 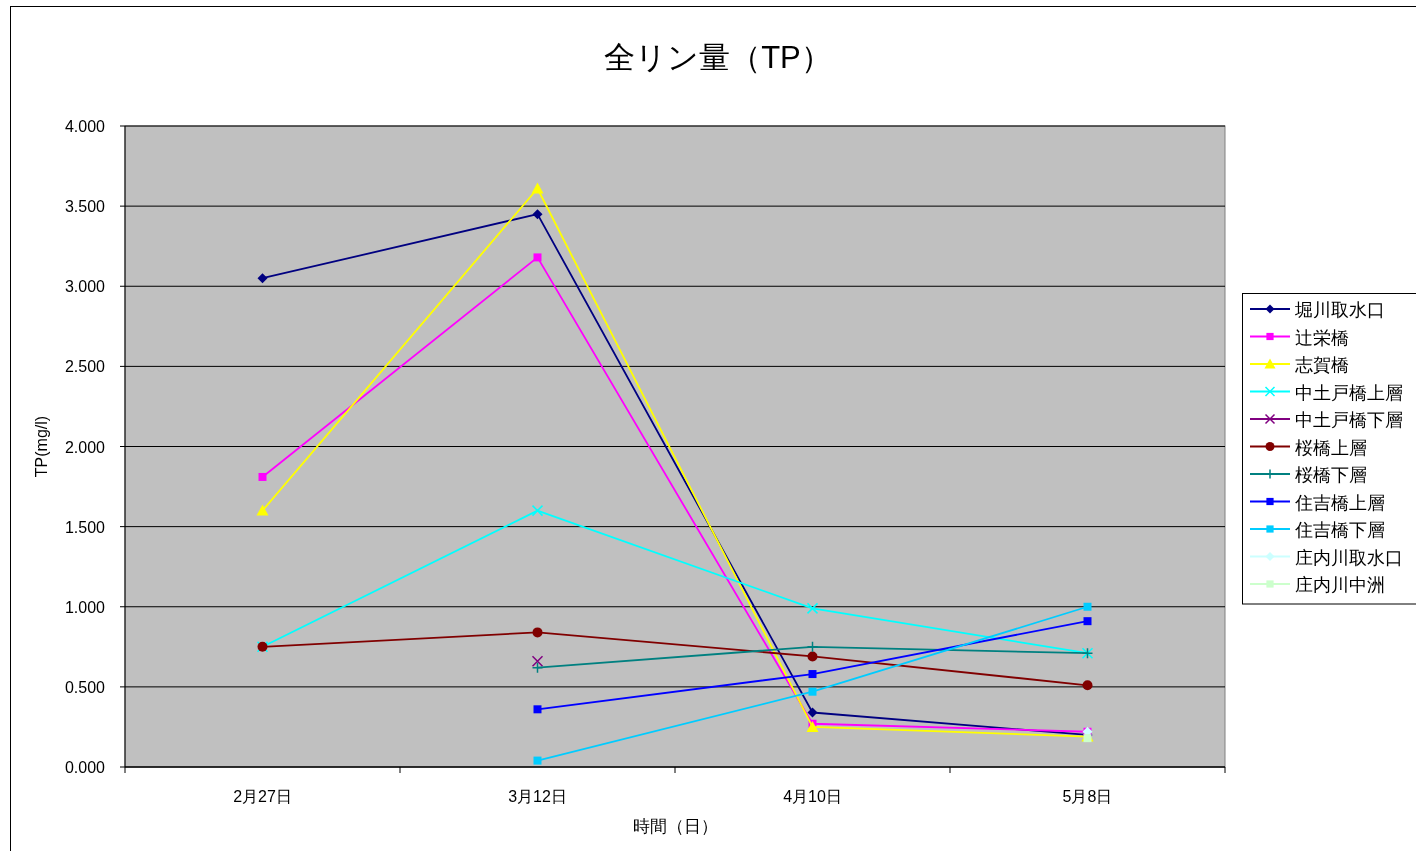 What do you see at coordinates (1349, 420) in the screenshot?
I see `legend-label: 中土戸橋下層` at bounding box center [1349, 420].